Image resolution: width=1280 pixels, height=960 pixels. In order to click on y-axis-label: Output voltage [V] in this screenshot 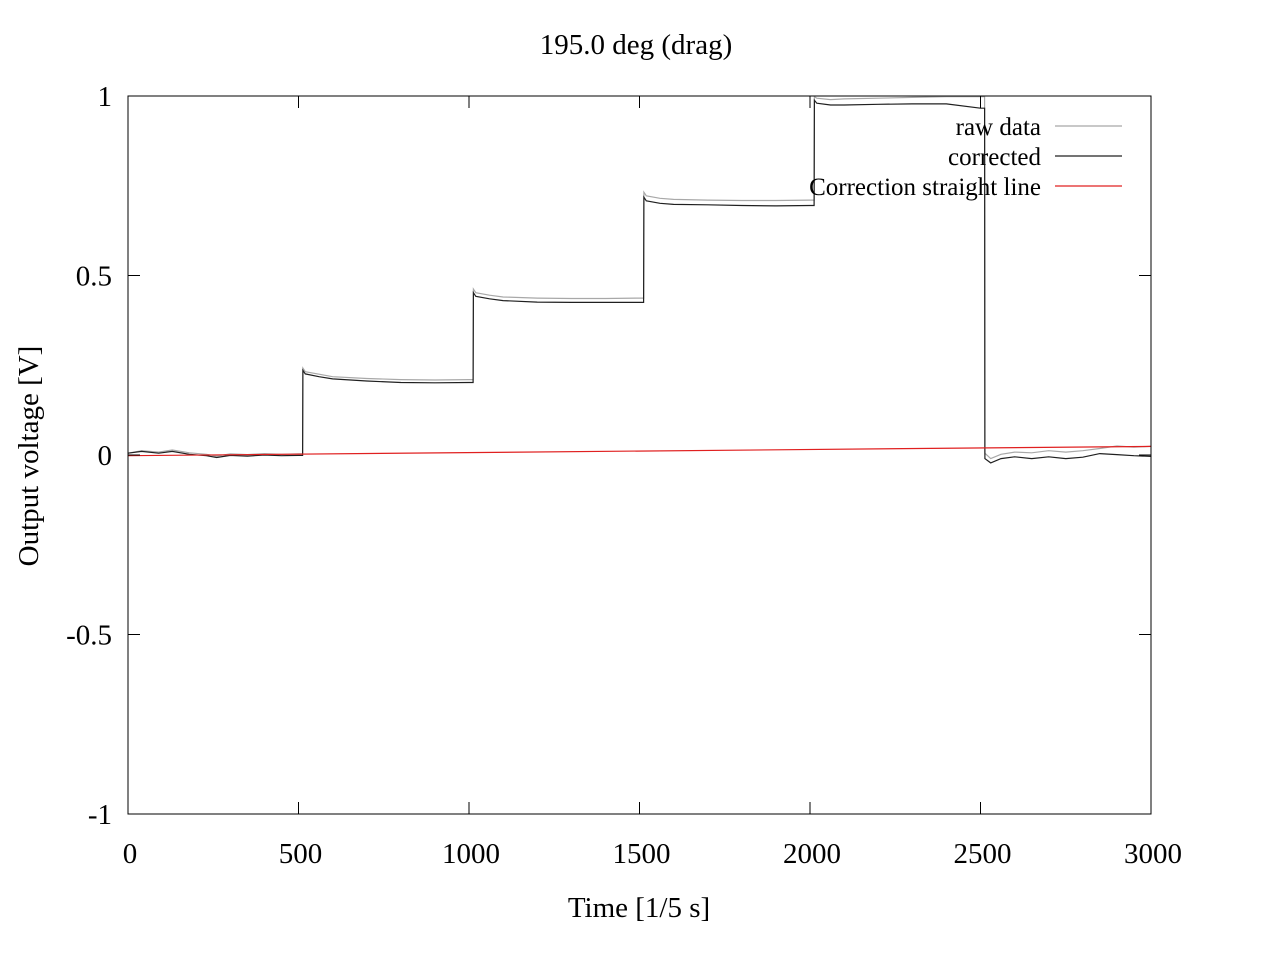, I will do `click(29, 456)`.